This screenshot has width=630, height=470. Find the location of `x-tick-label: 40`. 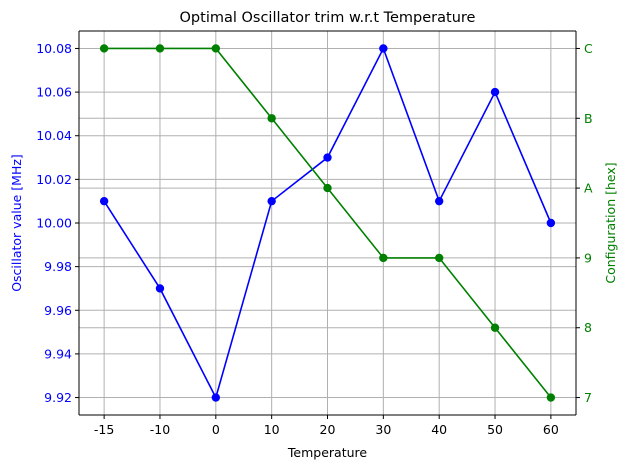

x-tick-label: 40 is located at coordinates (439, 429).